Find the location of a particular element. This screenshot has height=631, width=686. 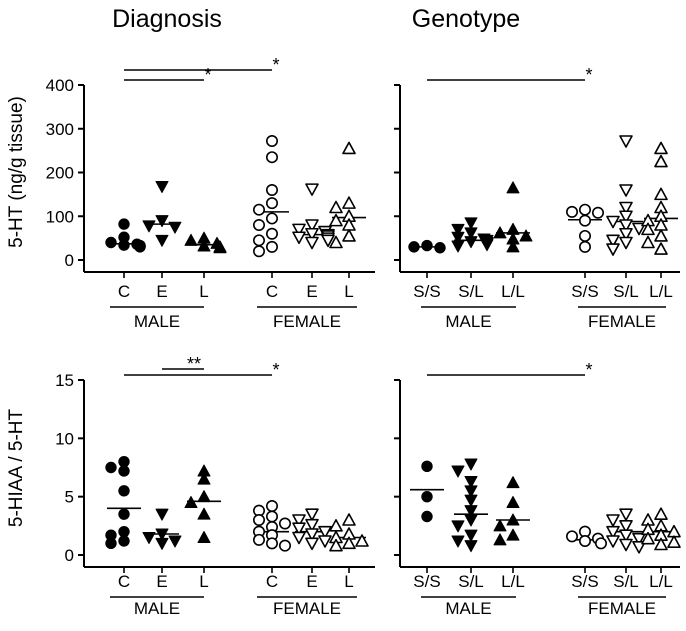

group-male: MALE S/S S/L L/L is located at coordinates (470, 256).